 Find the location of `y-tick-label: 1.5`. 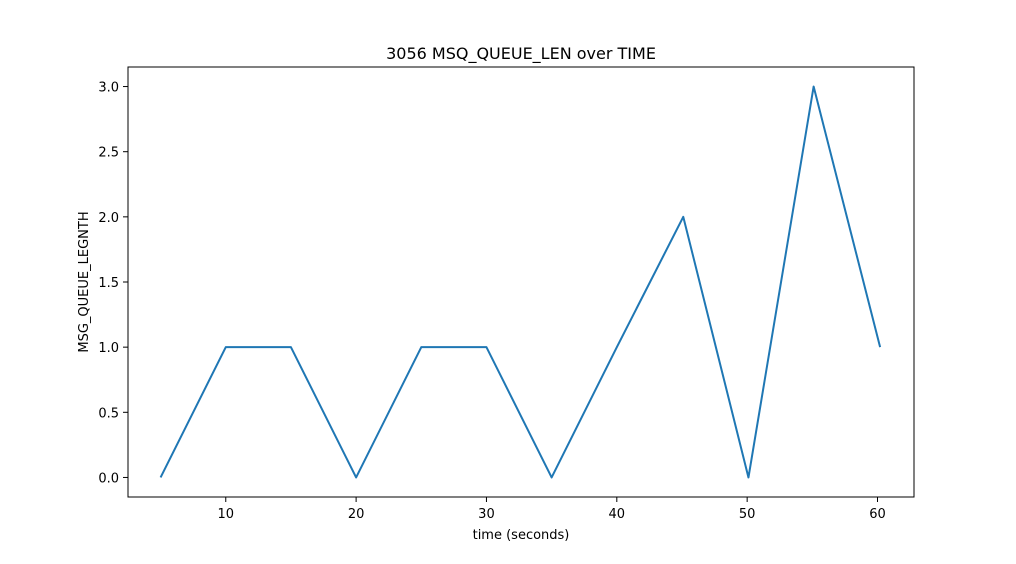

y-tick-label: 1.5 is located at coordinates (108, 283).